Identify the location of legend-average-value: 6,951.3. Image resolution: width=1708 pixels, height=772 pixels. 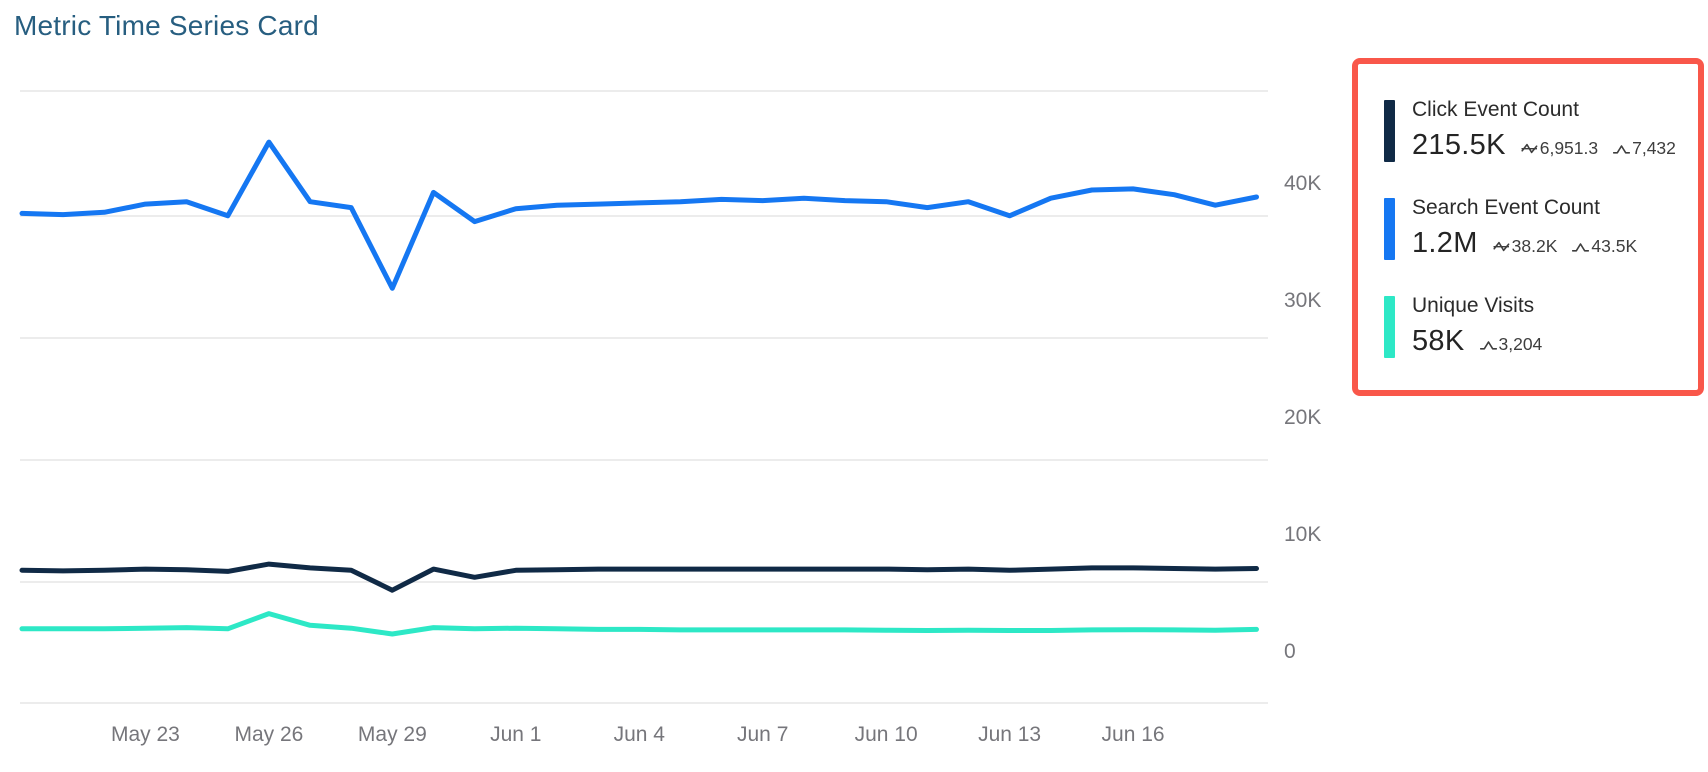
(1559, 148).